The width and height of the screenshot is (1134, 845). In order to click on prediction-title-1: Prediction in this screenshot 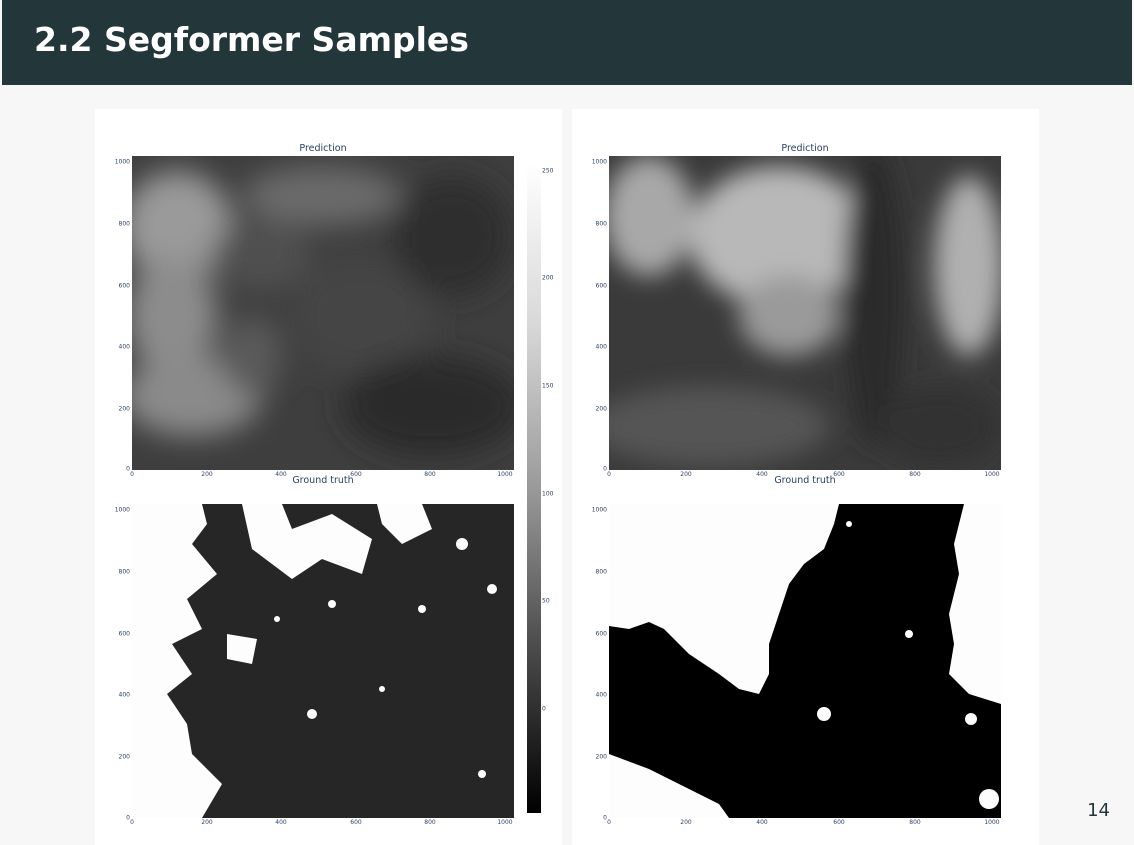, I will do `click(323, 148)`.